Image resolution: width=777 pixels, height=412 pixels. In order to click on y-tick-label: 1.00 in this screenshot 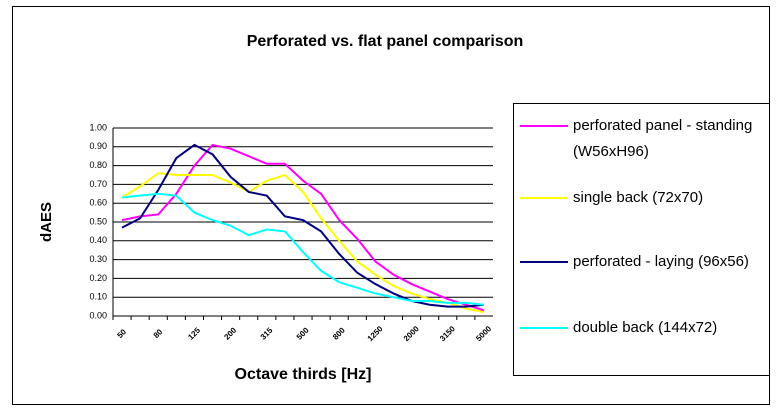, I will do `click(98, 127)`.